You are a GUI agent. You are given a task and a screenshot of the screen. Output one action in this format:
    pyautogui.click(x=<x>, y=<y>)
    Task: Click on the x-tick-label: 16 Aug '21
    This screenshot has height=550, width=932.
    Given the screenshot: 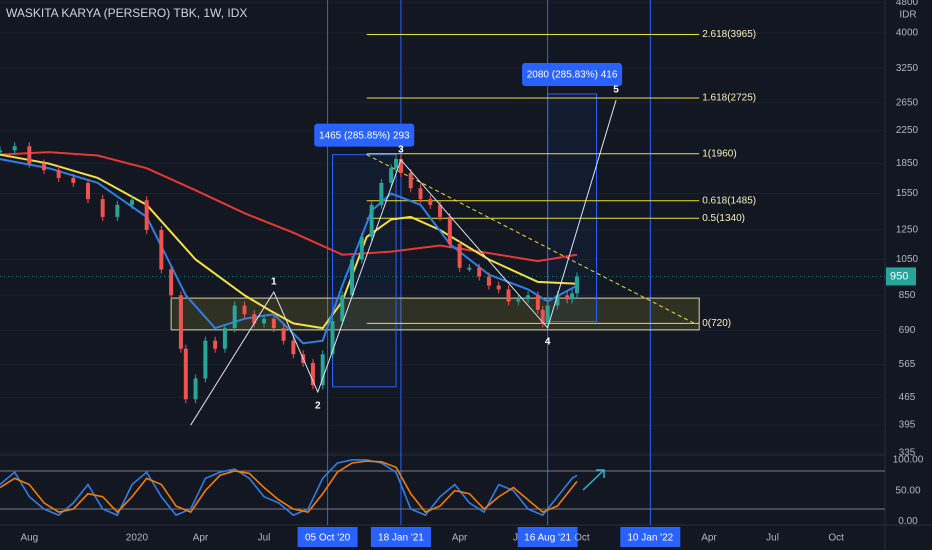 What is the action you would take?
    pyautogui.click(x=547, y=538)
    